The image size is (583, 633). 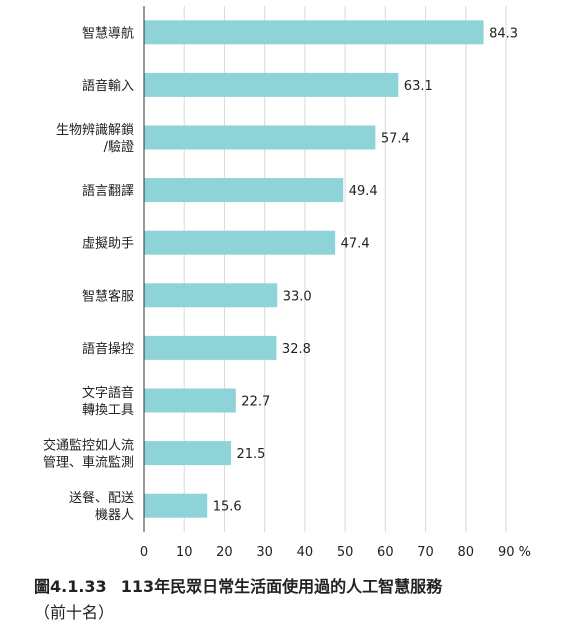 What do you see at coordinates (418, 86) in the screenshot?
I see `value-label: 63.1` at bounding box center [418, 86].